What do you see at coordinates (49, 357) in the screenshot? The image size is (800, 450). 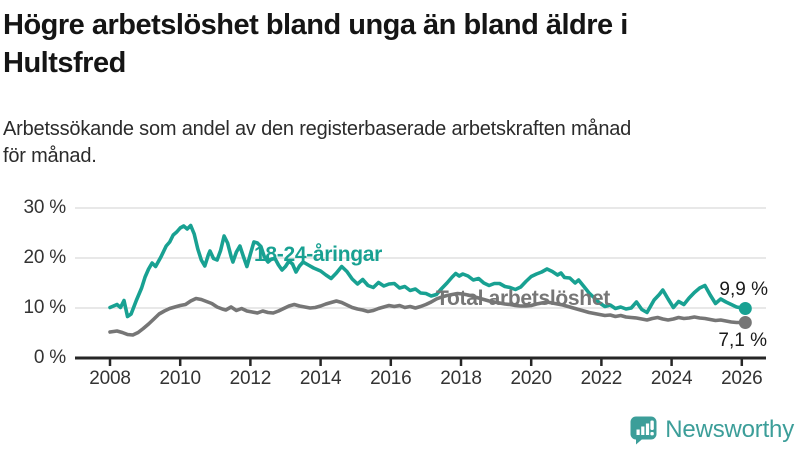 I see `y-axis-label: 0 %` at bounding box center [49, 357].